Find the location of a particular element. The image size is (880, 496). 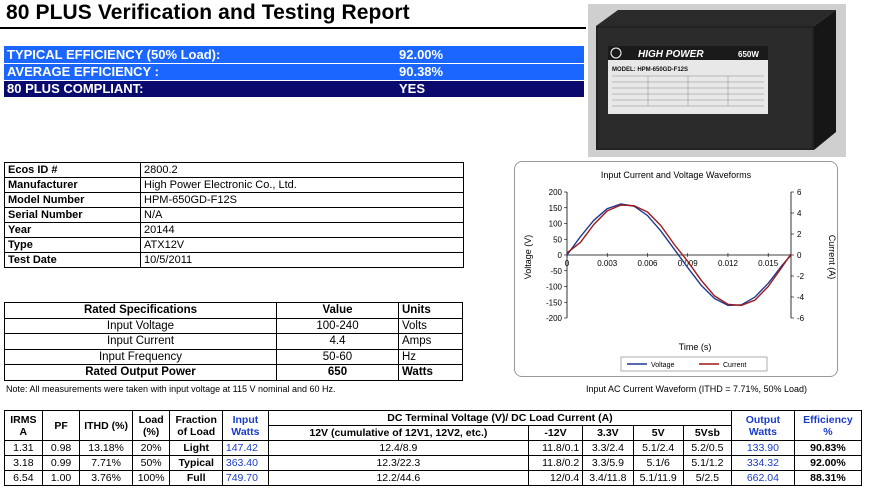

ithd-header: ITHD (%) is located at coordinates (106, 425).